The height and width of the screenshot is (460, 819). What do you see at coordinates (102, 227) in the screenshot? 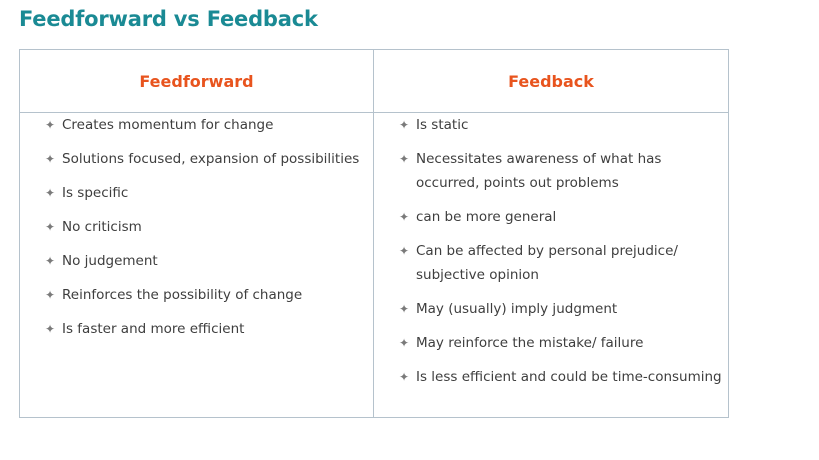
I see `list-item-text: No criticism` at bounding box center [102, 227].